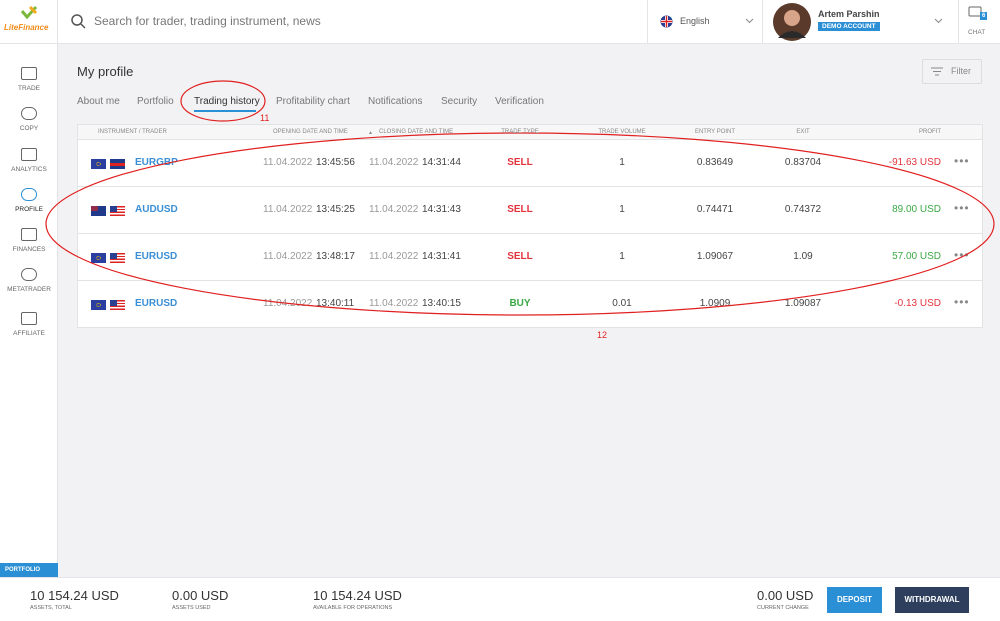 This screenshot has height=621, width=1000. Describe the element at coordinates (29, 12) in the screenshot. I see `logo-icon` at that location.